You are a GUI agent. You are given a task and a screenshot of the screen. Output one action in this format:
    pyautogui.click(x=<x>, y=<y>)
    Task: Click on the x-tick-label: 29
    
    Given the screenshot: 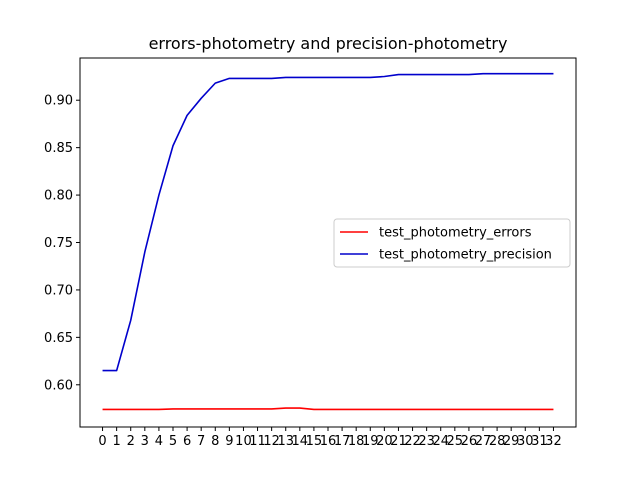 What is the action you would take?
    pyautogui.click(x=511, y=441)
    